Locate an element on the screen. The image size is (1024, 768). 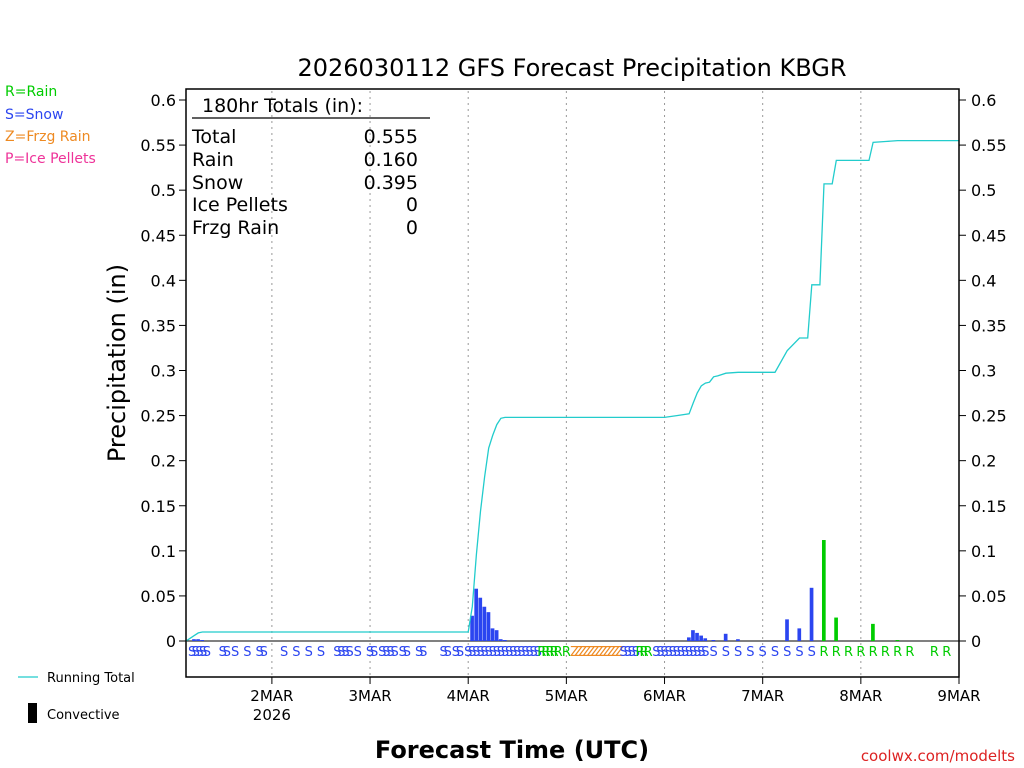
x-tick-label: 7MAR is located at coordinates (762, 696).